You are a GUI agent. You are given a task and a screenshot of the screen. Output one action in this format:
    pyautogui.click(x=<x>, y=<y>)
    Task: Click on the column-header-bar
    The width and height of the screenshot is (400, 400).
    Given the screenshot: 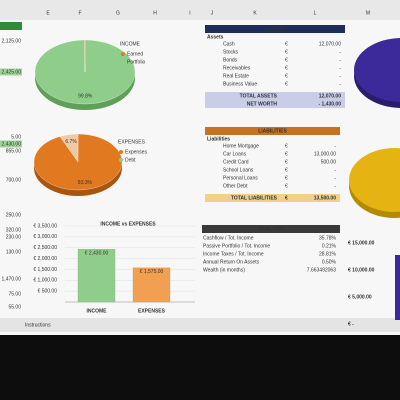 What is the action you would take?
    pyautogui.click(x=200, y=10)
    